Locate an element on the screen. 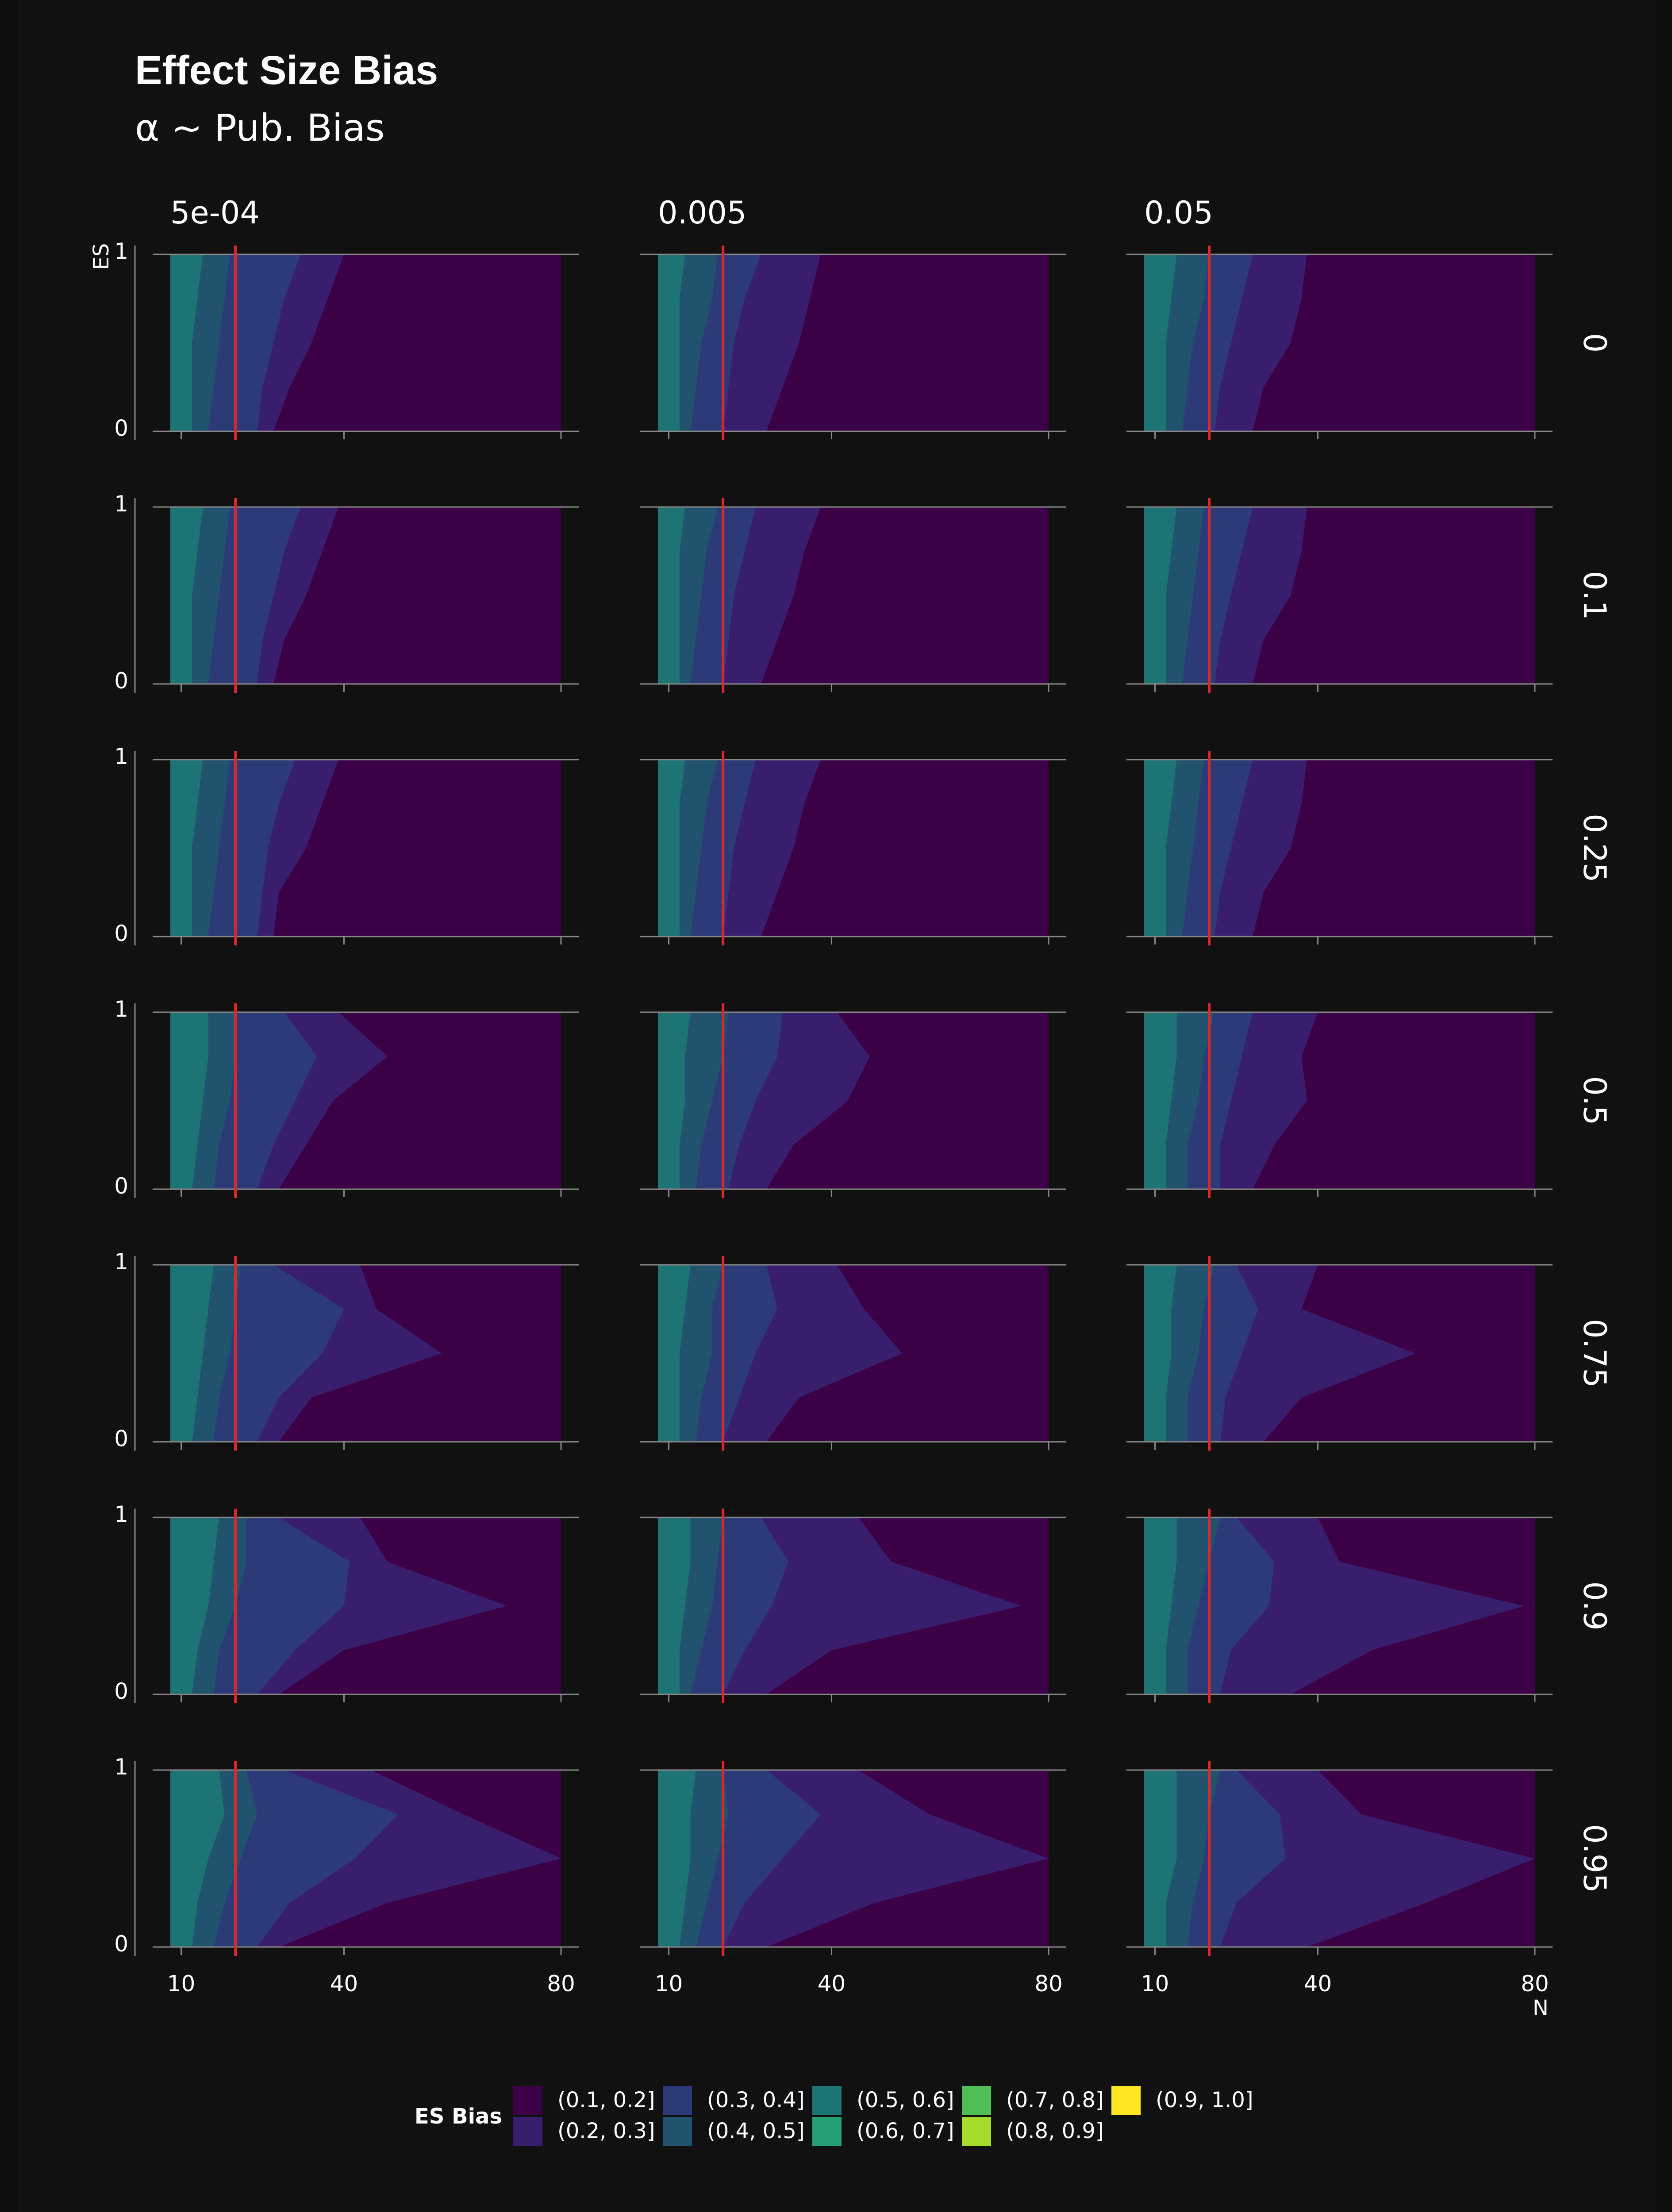  legend-label: (0.6, 0.7] is located at coordinates (905, 2131).